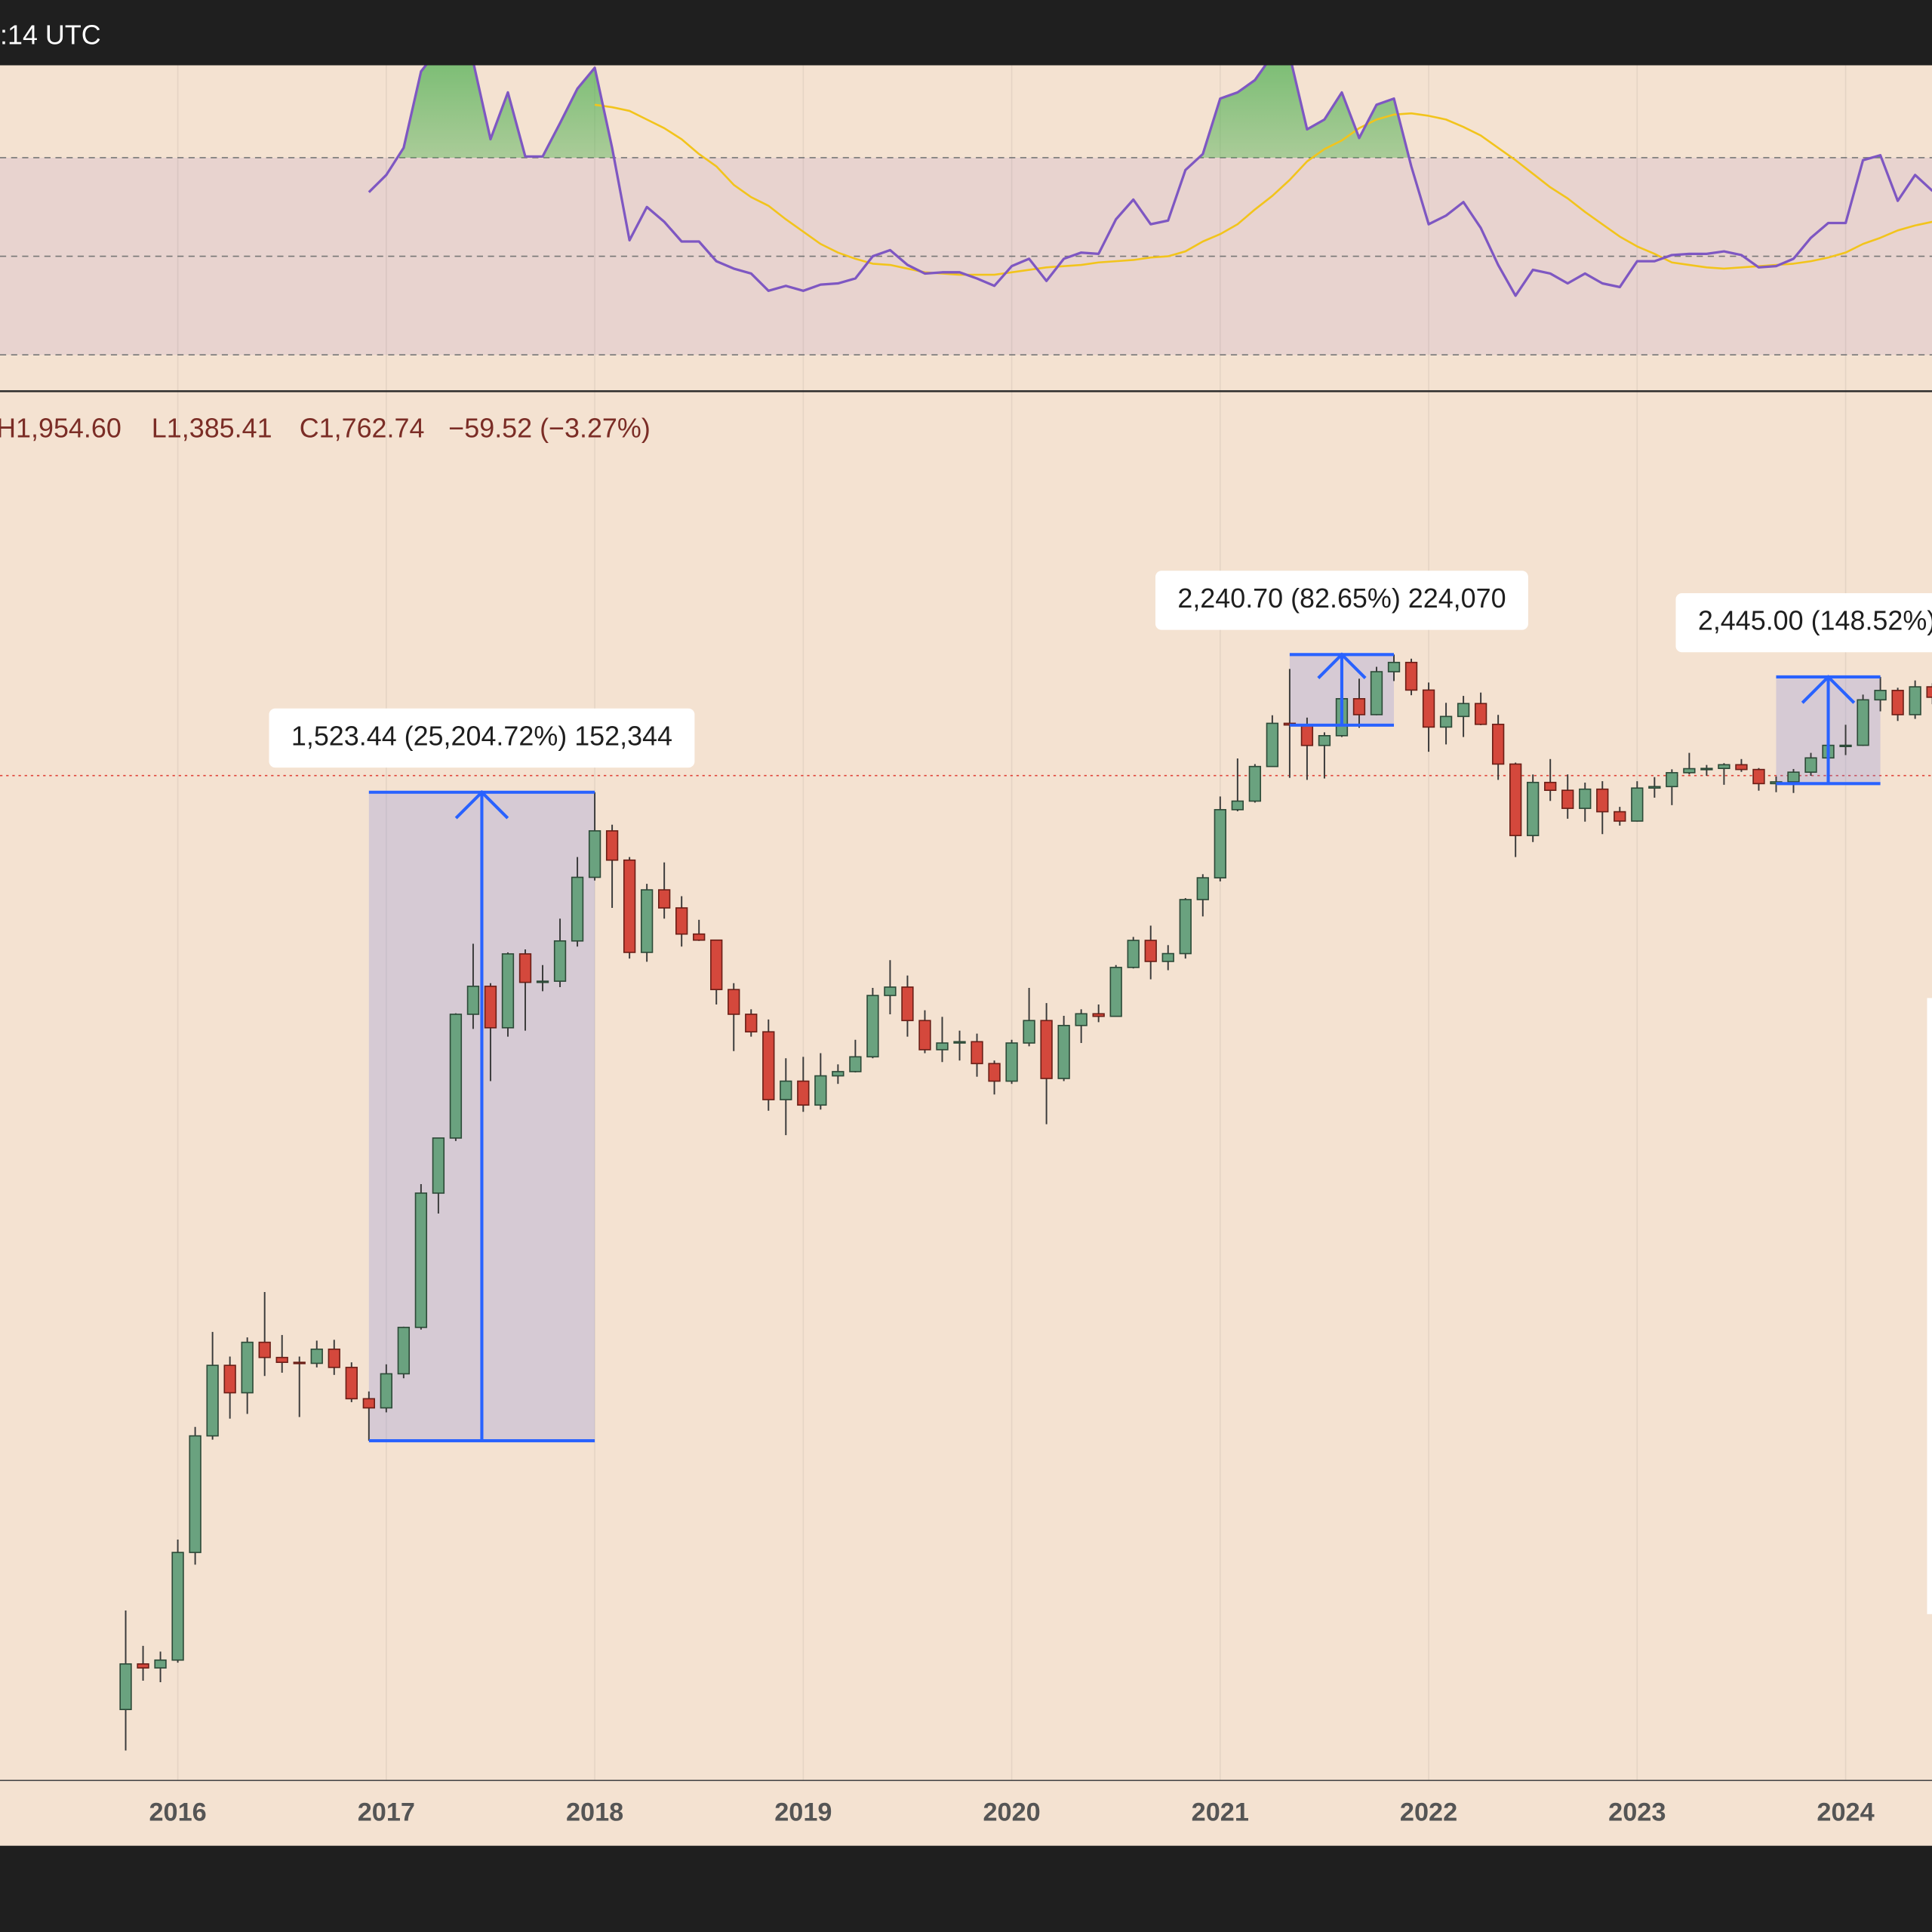  I want to click on legend-high: H1,954.60, so click(61, 427).